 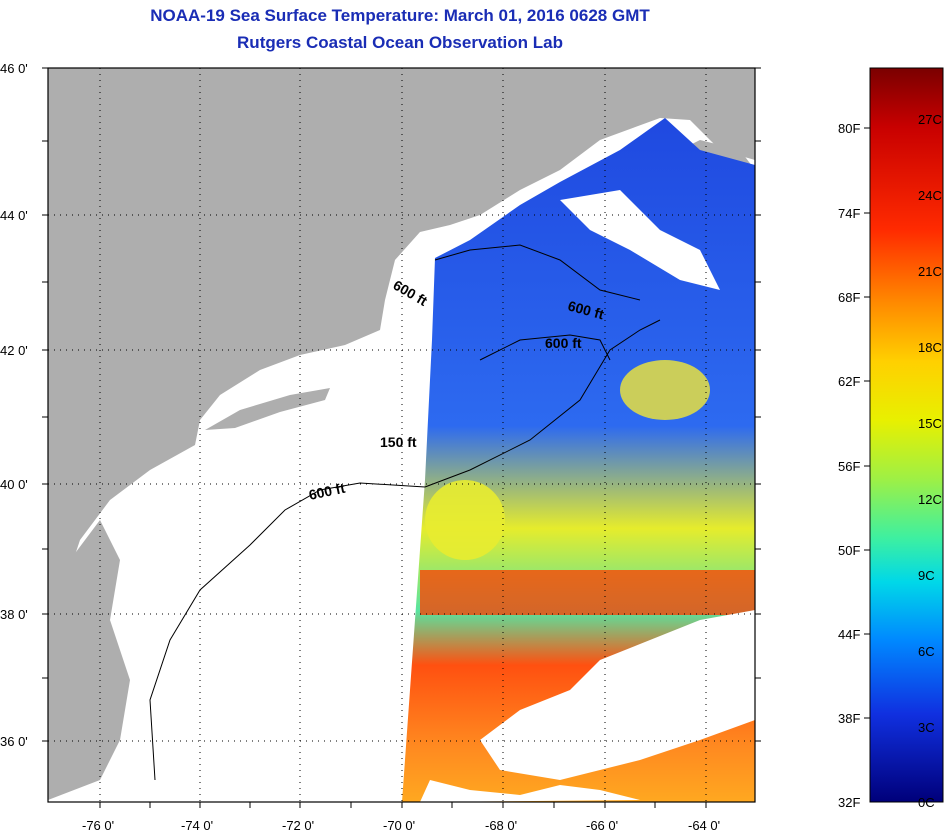 What do you see at coordinates (298, 825) in the screenshot?
I see `lon-label: -72 0'` at bounding box center [298, 825].